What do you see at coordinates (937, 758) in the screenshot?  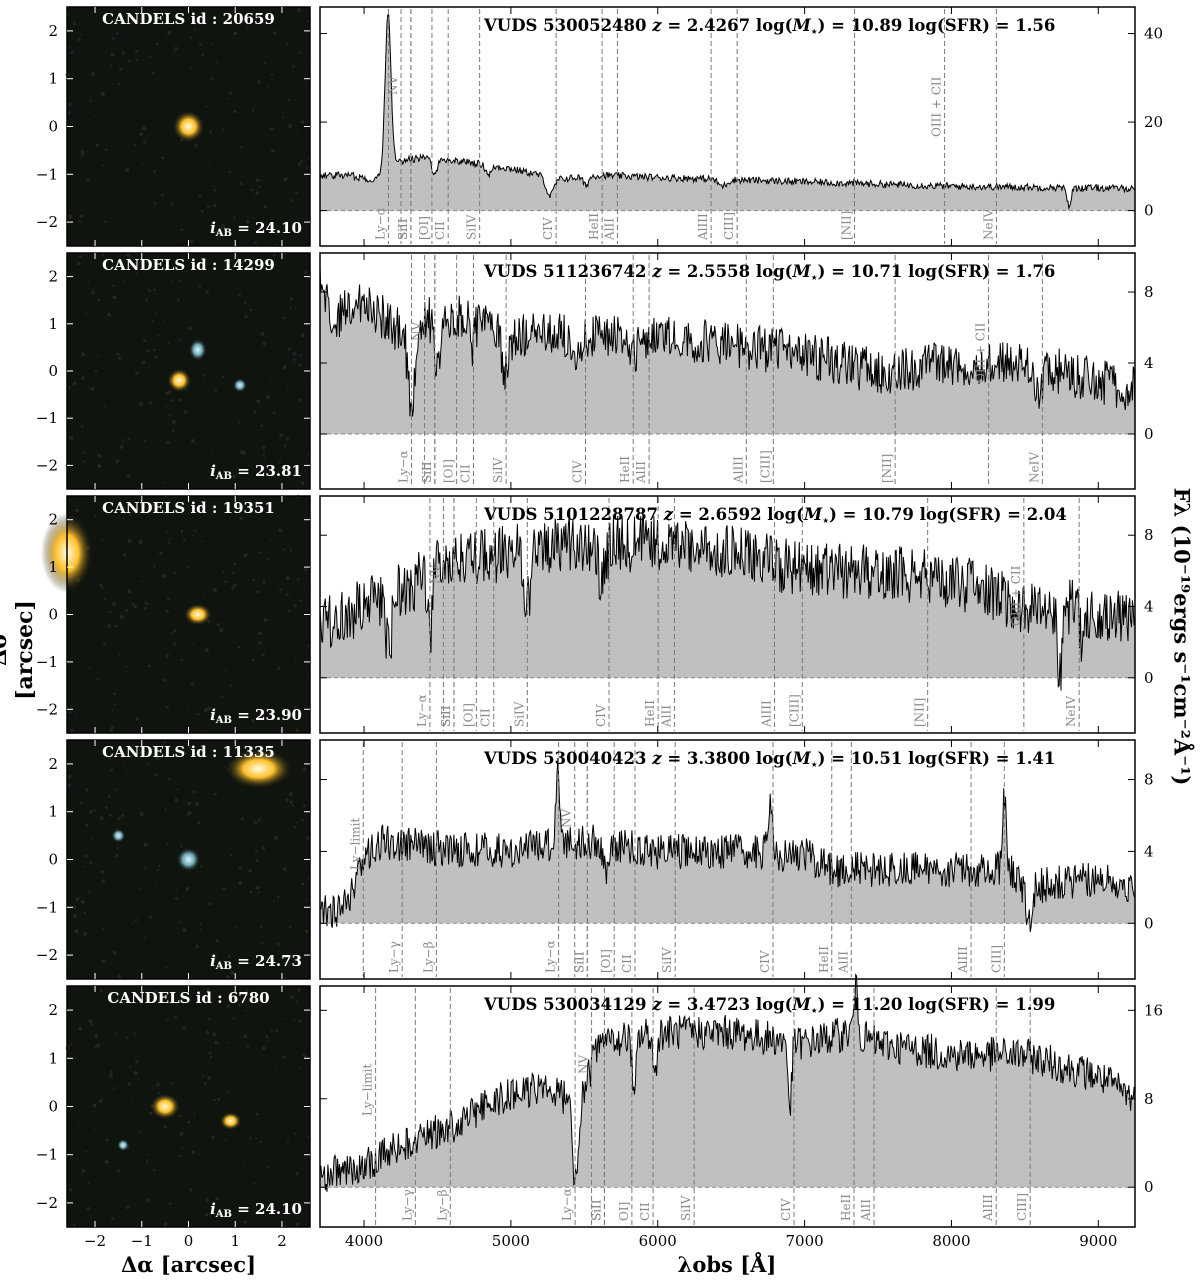 I see `mass-value: ) = 10.51 log(SFR) = 1.41` at bounding box center [937, 758].